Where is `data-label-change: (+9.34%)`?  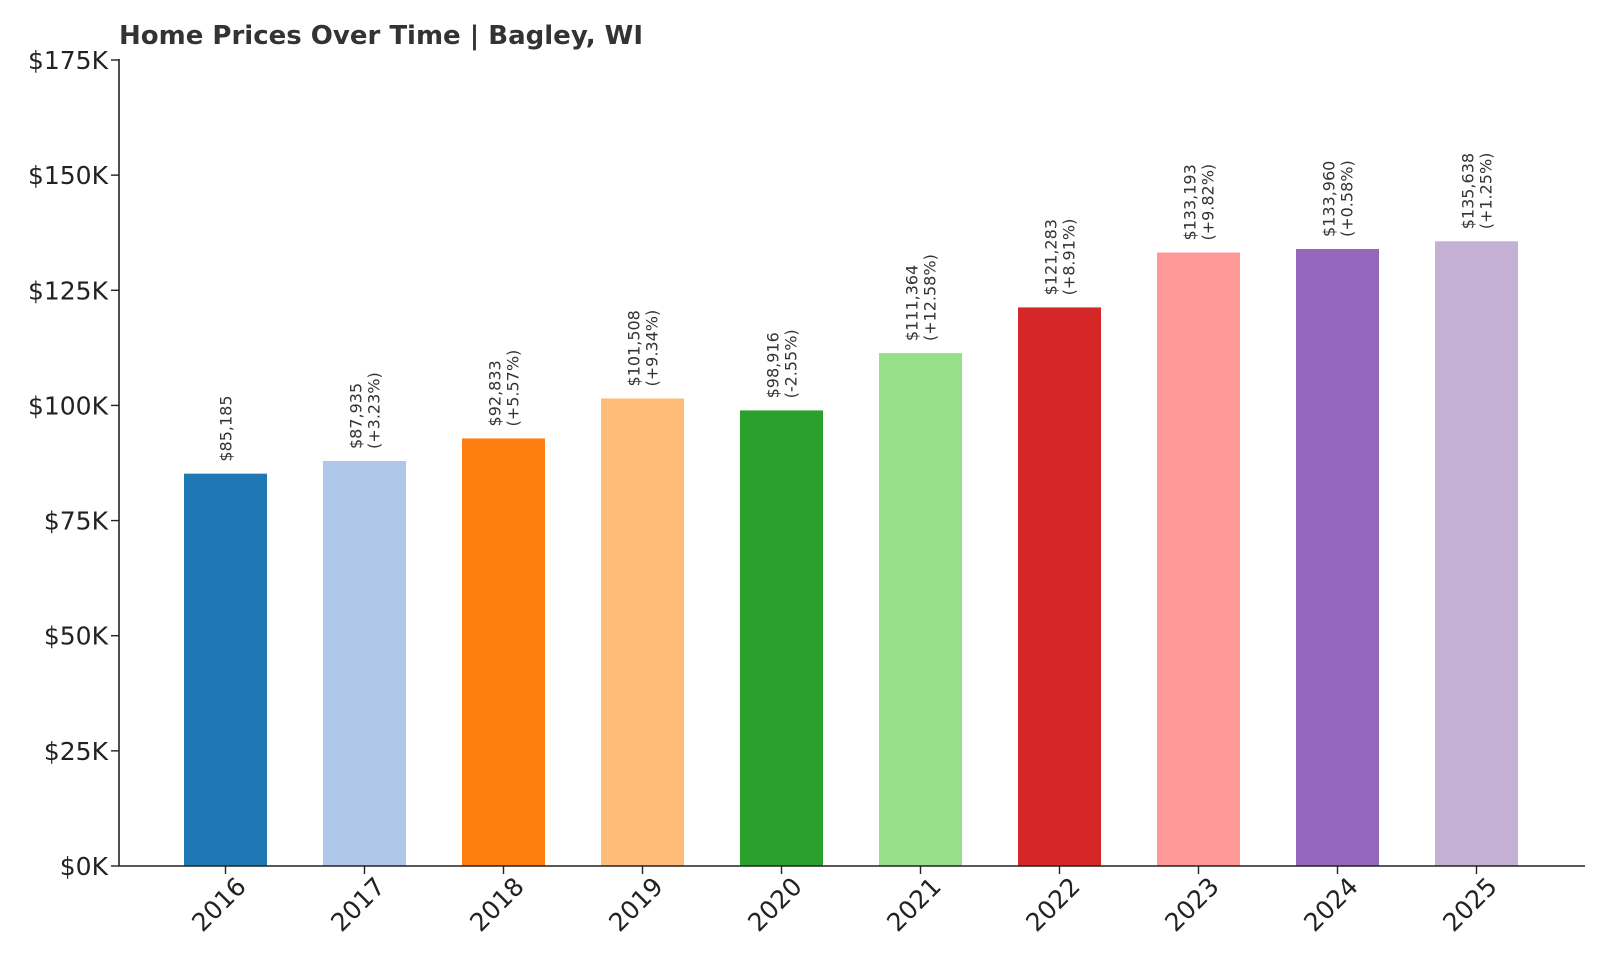
data-label-change: (+9.34%) is located at coordinates (652, 348).